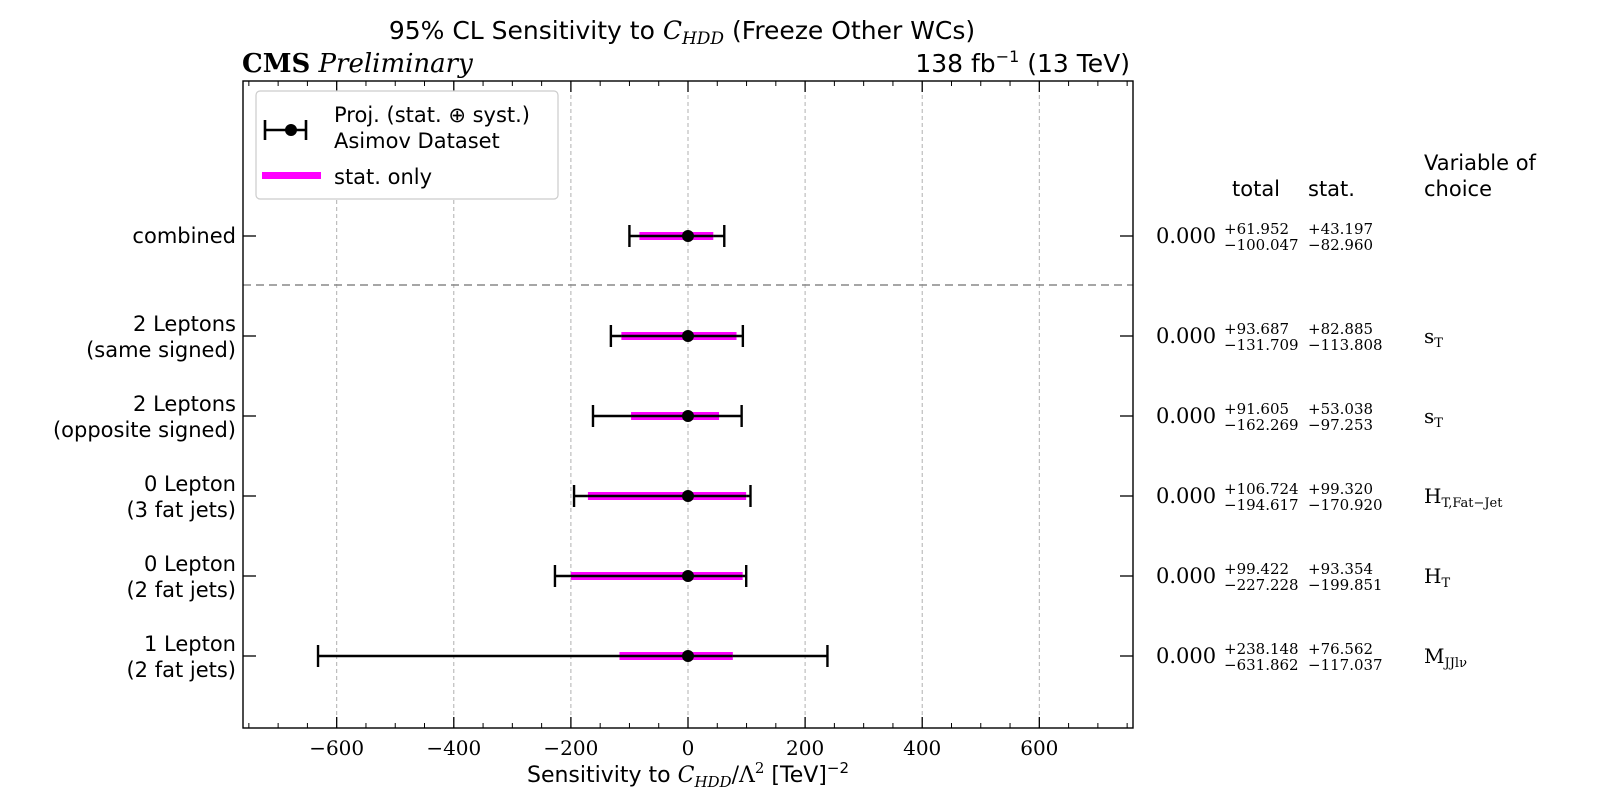  What do you see at coordinates (1340, 329) in the screenshot?
I see `stat-plus: +82.885` at bounding box center [1340, 329].